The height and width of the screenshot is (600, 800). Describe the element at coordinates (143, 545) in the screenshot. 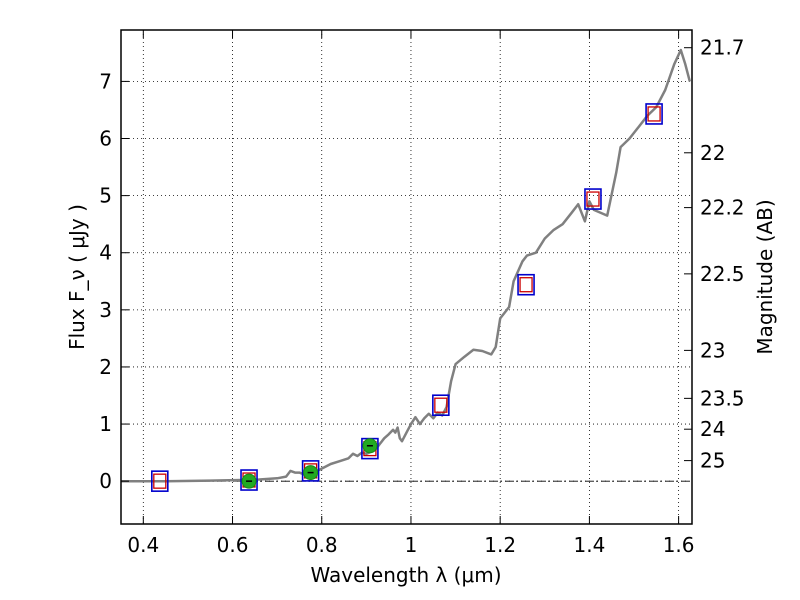

I see `x-tick-label: 0.4` at that location.